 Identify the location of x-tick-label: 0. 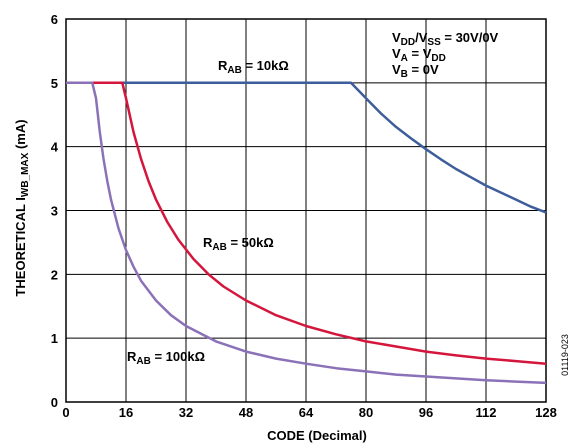
(65, 412).